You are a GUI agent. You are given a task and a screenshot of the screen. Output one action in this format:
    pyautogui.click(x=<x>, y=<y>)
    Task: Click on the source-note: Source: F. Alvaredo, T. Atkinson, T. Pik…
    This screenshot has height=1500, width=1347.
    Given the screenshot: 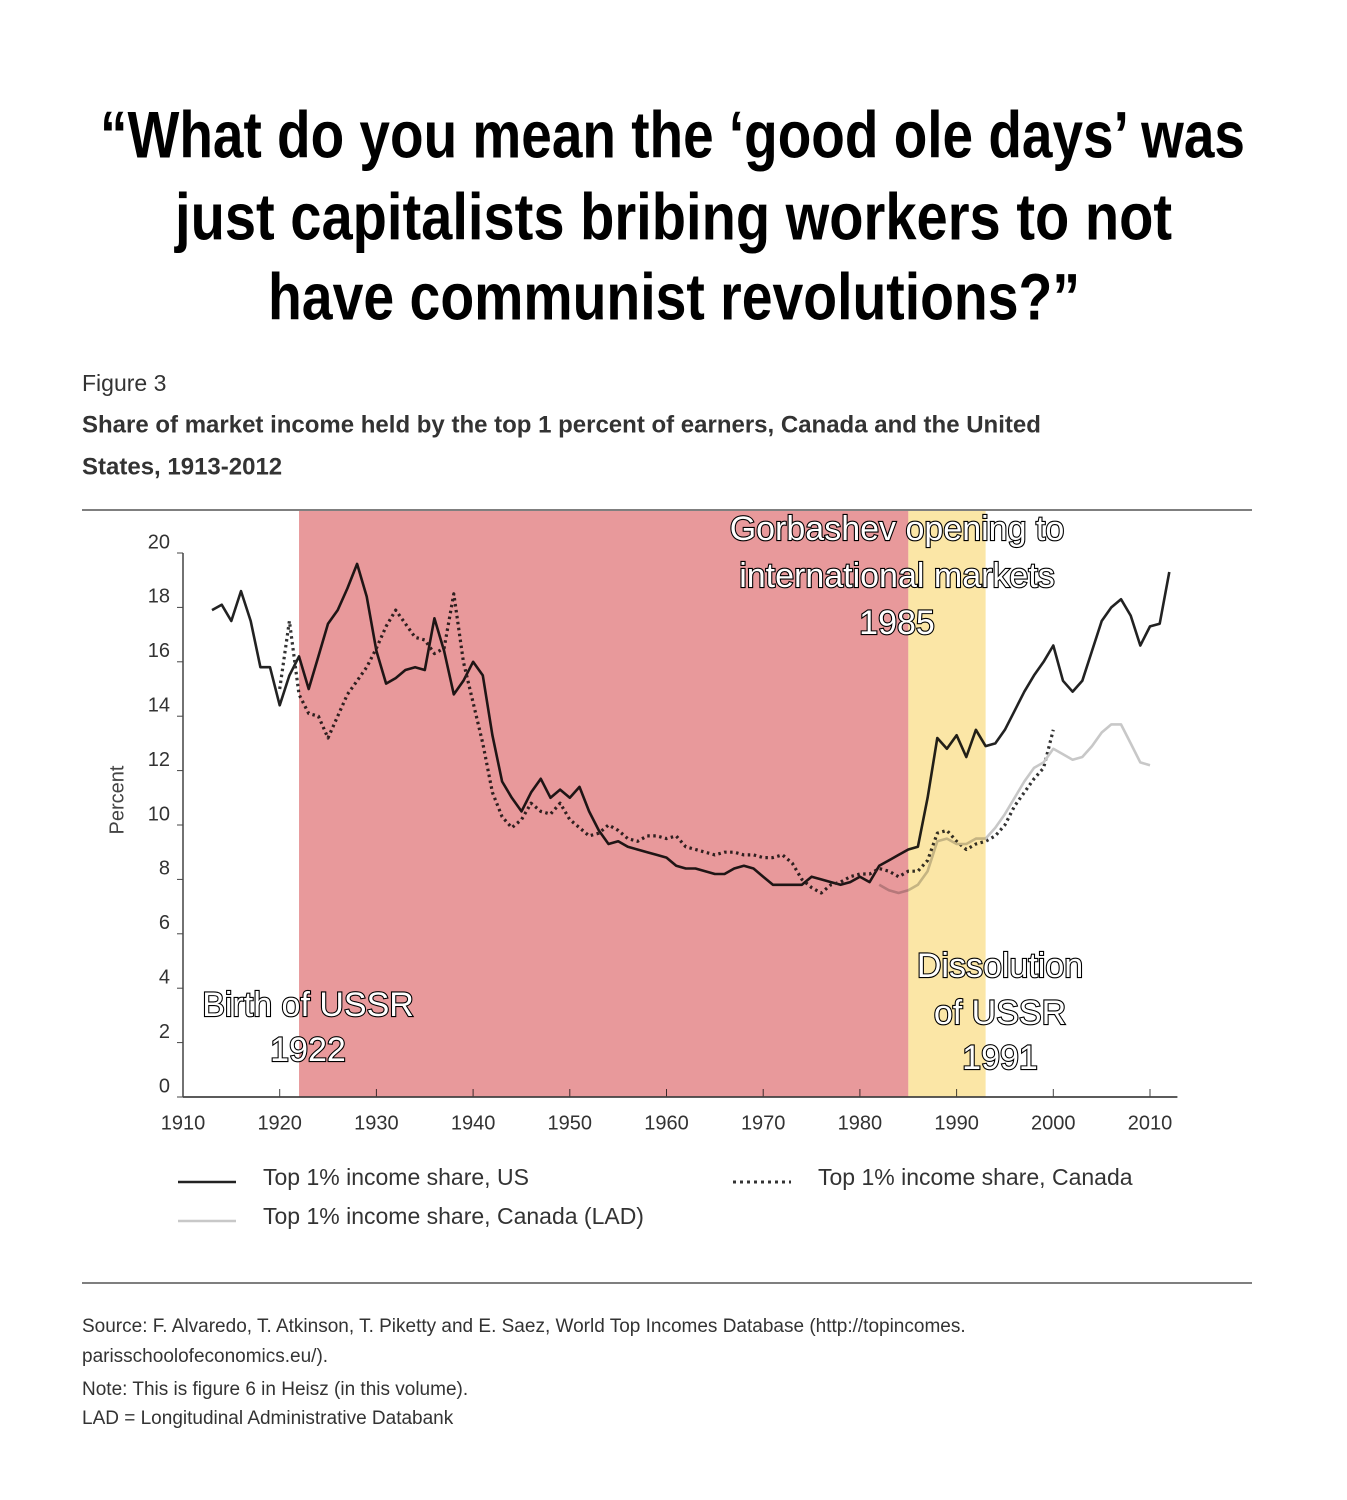 What is the action you would take?
    pyautogui.click(x=524, y=1326)
    